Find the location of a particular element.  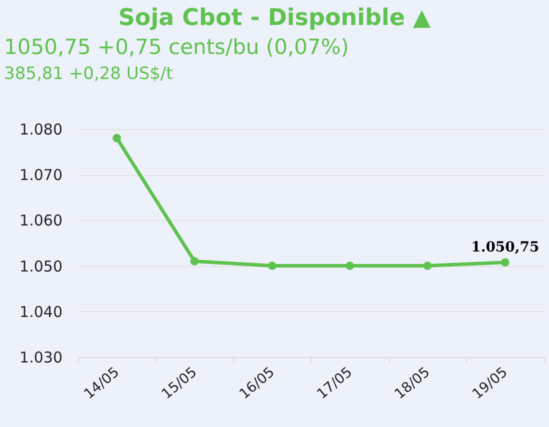

text: 385,81 +0,28 US$/t is located at coordinates (88, 74).